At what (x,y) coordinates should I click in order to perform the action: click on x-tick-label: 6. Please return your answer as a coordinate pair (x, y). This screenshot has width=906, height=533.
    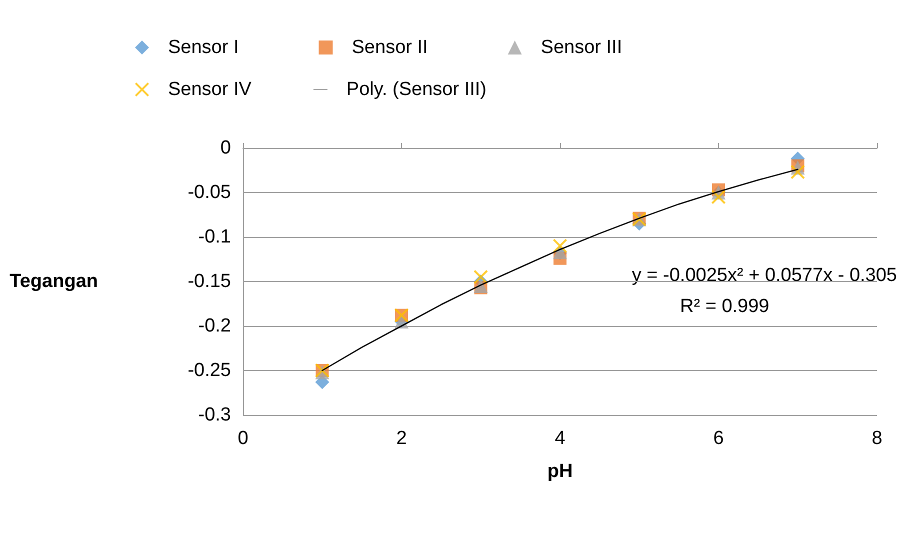
    Looking at the image, I should click on (718, 438).